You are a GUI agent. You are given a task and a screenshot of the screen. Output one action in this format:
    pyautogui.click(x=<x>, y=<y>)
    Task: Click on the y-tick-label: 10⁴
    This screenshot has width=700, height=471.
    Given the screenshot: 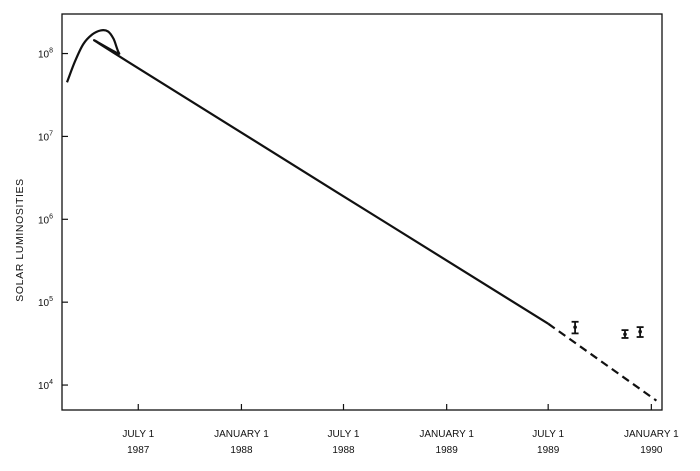 What is the action you would take?
    pyautogui.click(x=45, y=385)
    